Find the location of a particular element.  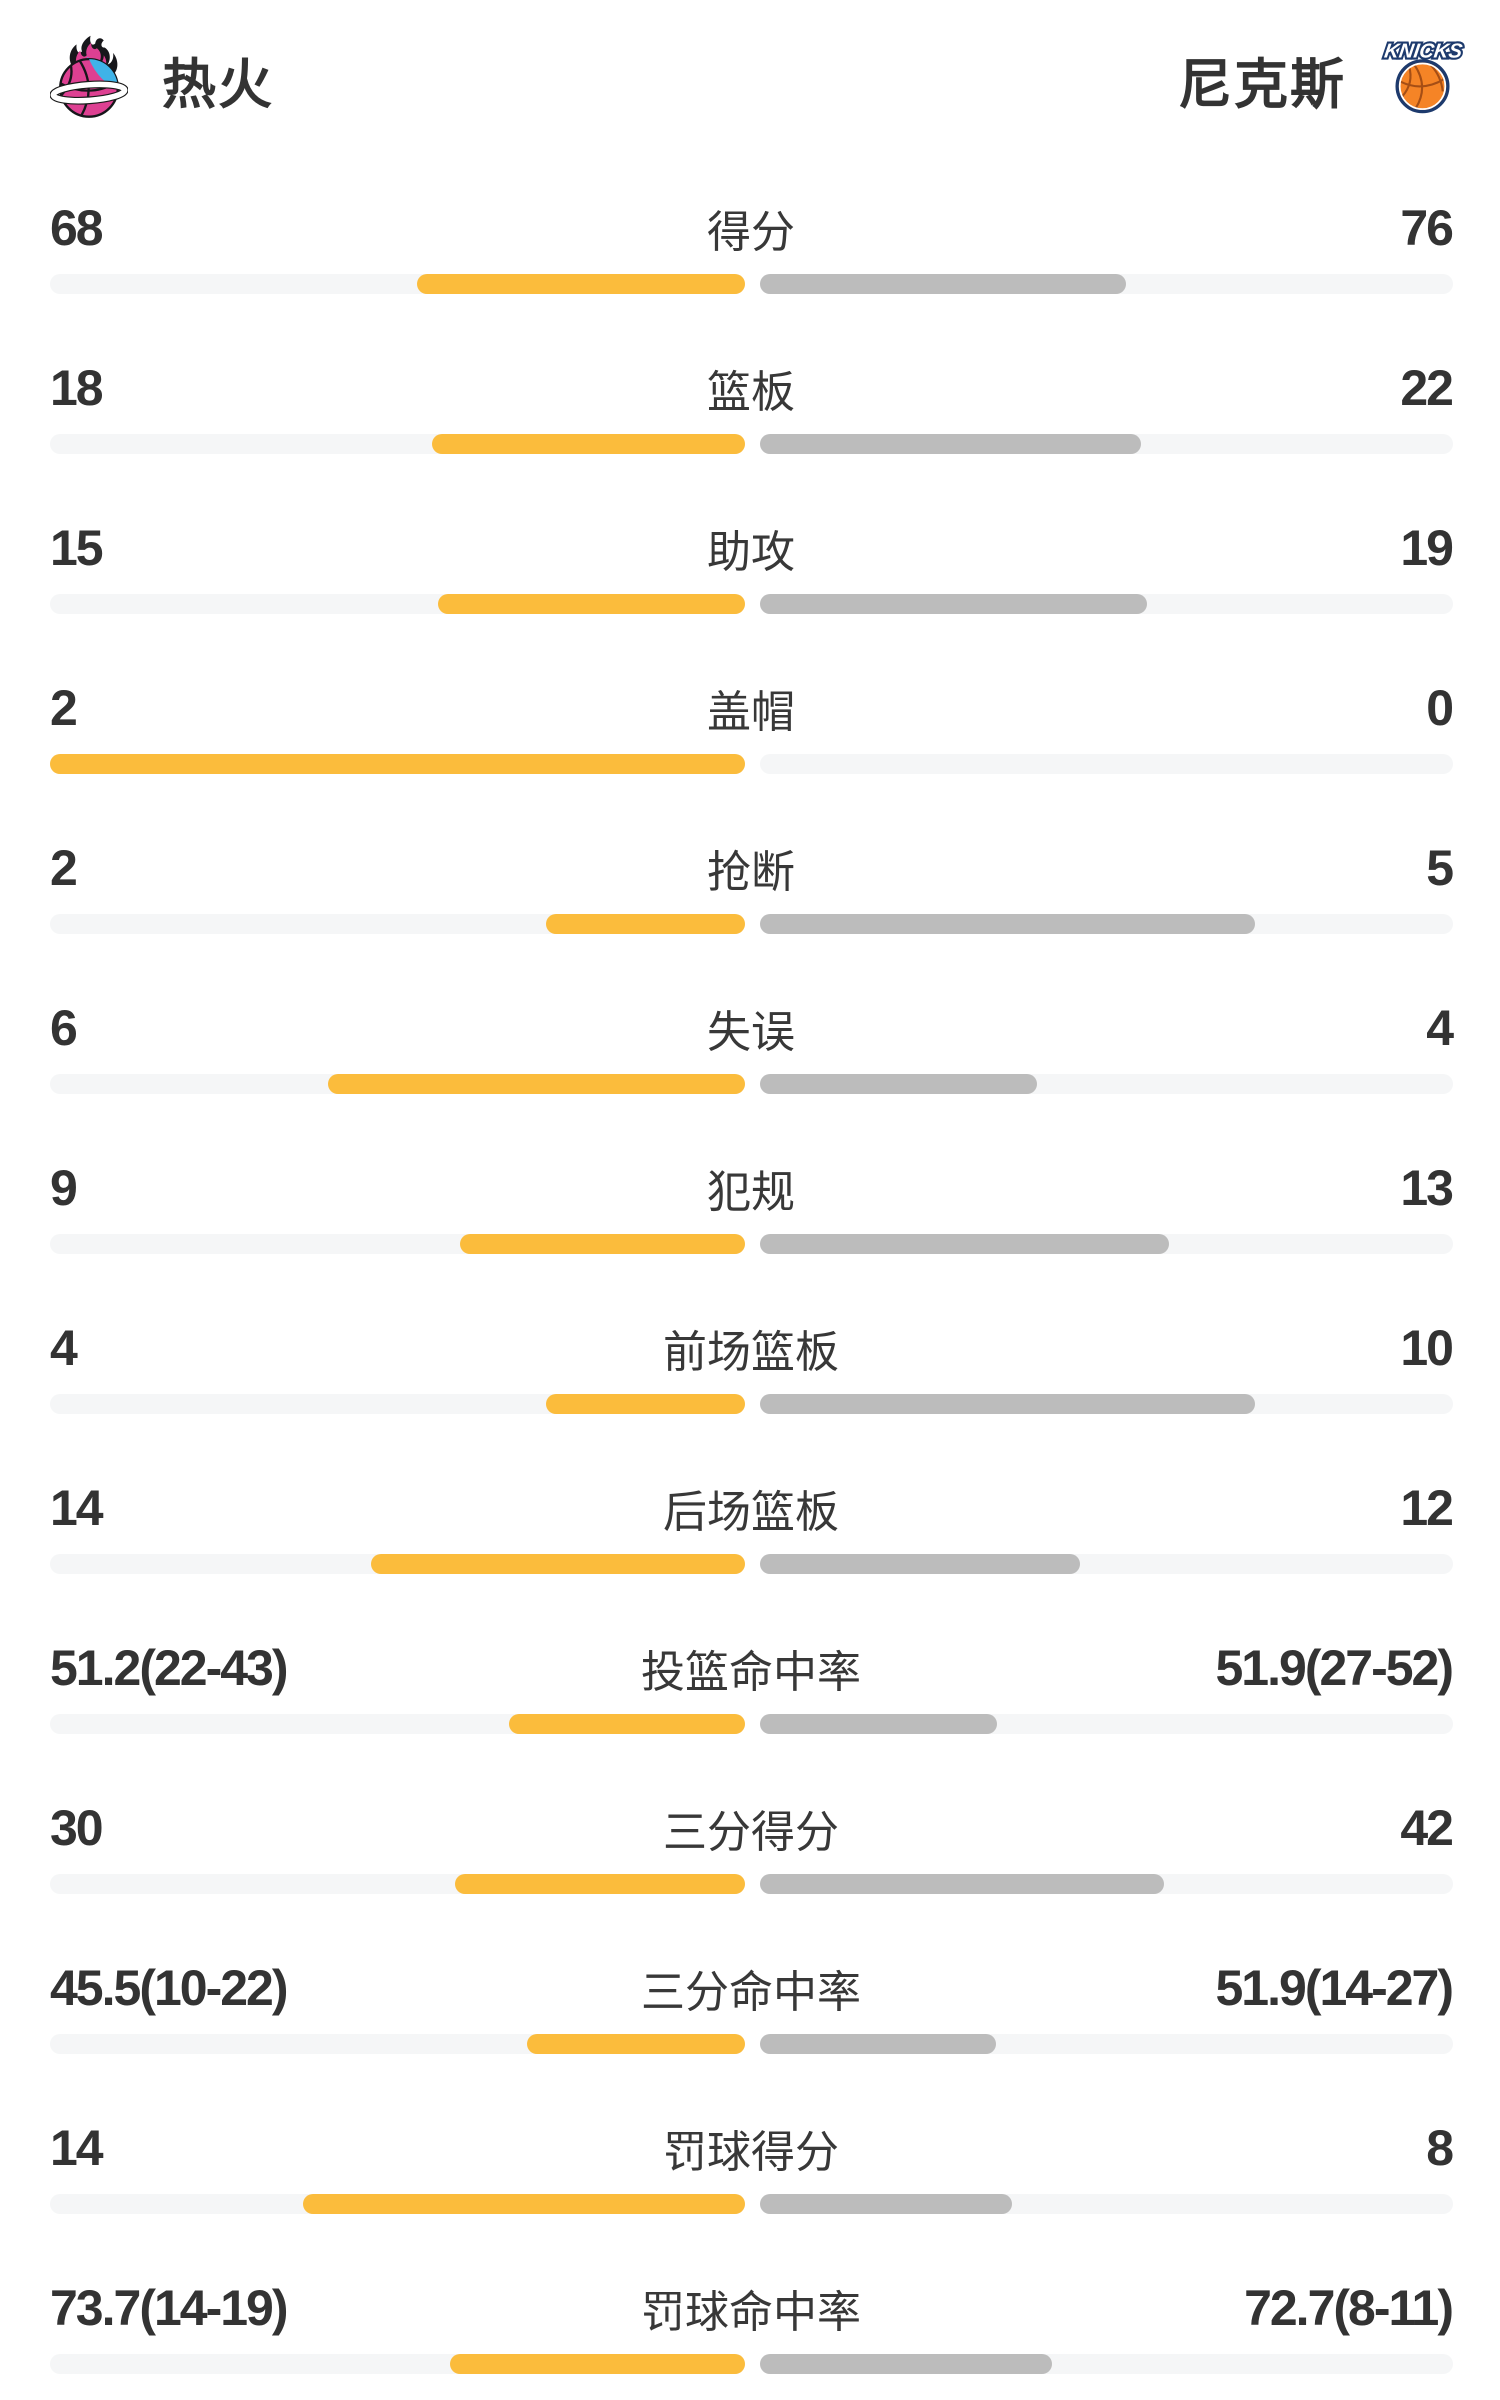

away-team: 尼克斯 KNICKS is located at coordinates (1322, 79).